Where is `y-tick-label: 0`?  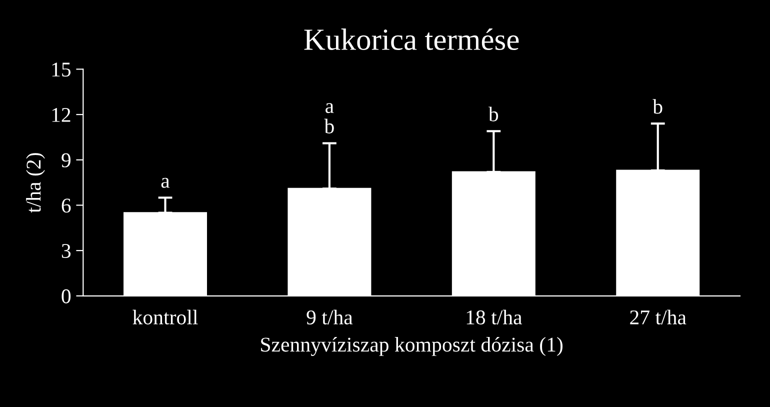 y-tick-label: 0 is located at coordinates (66, 296).